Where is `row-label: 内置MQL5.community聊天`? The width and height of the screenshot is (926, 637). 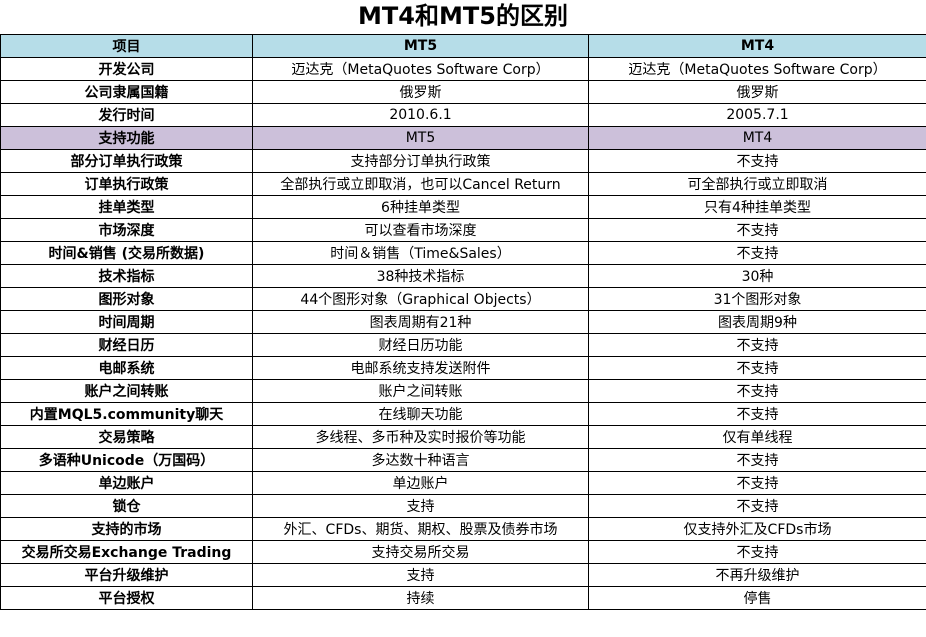 row-label: 内置MQL5.community聊天 is located at coordinates (126, 414).